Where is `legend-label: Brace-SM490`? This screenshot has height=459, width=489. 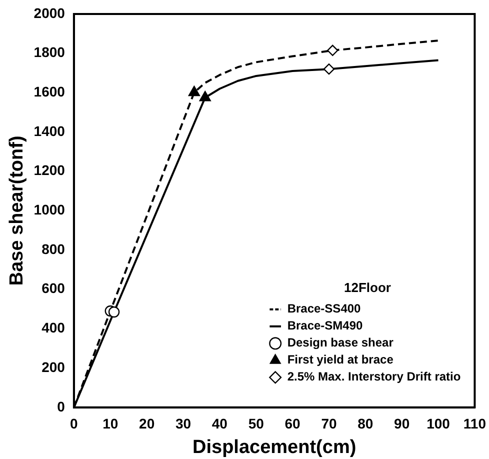 legend-label: Brace-SM490 is located at coordinates (325, 325).